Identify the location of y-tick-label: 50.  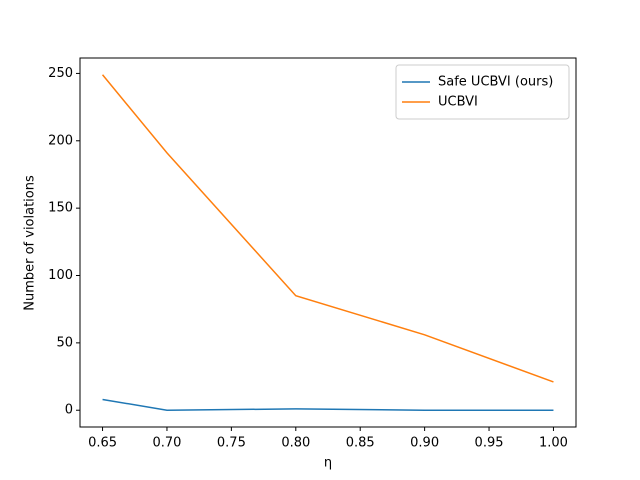
(64, 342).